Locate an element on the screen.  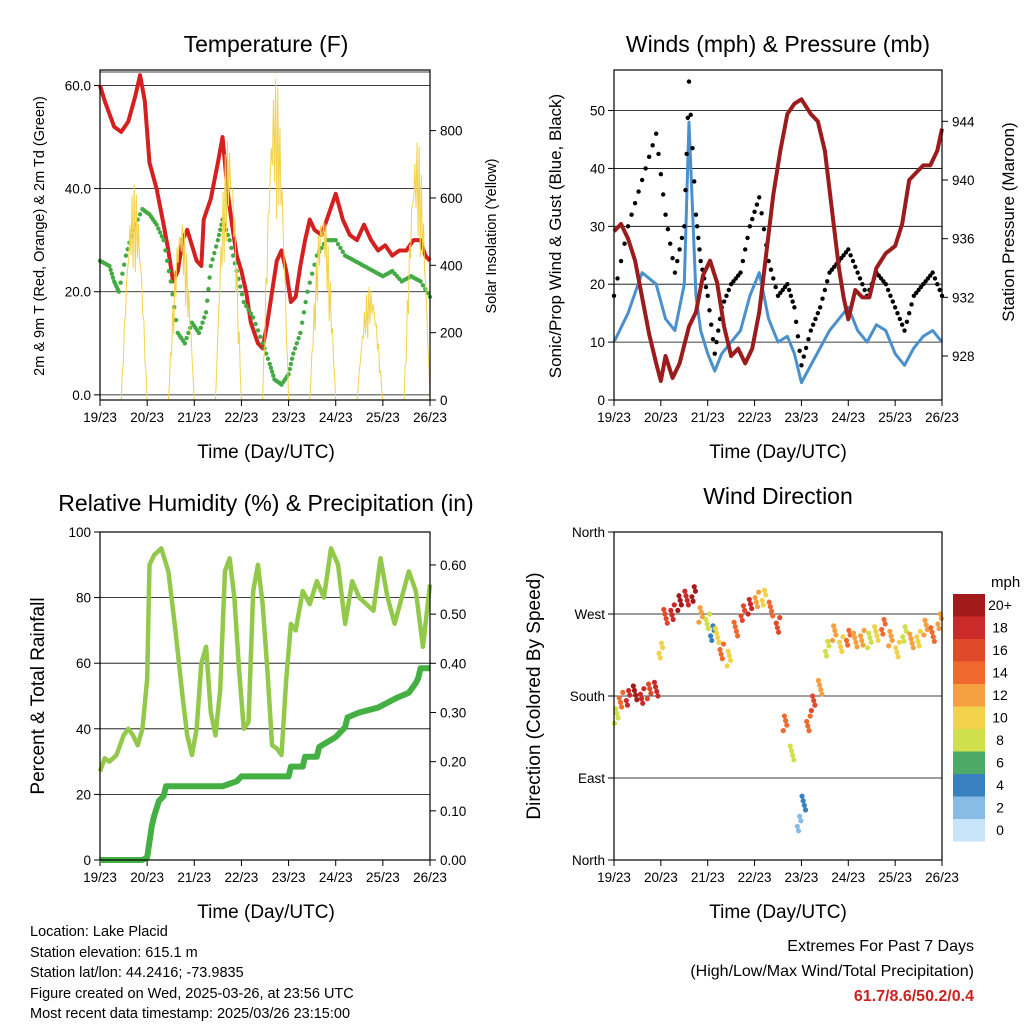
x-tick-label: 24/23 is located at coordinates (336, 417).